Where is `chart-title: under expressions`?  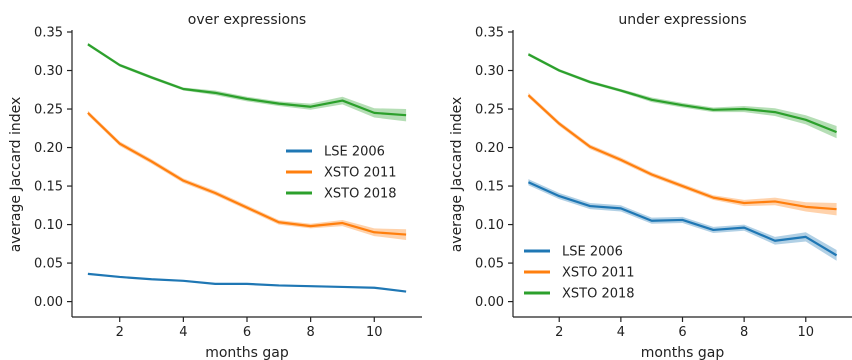
chart-title: under expressions is located at coordinates (682, 20).